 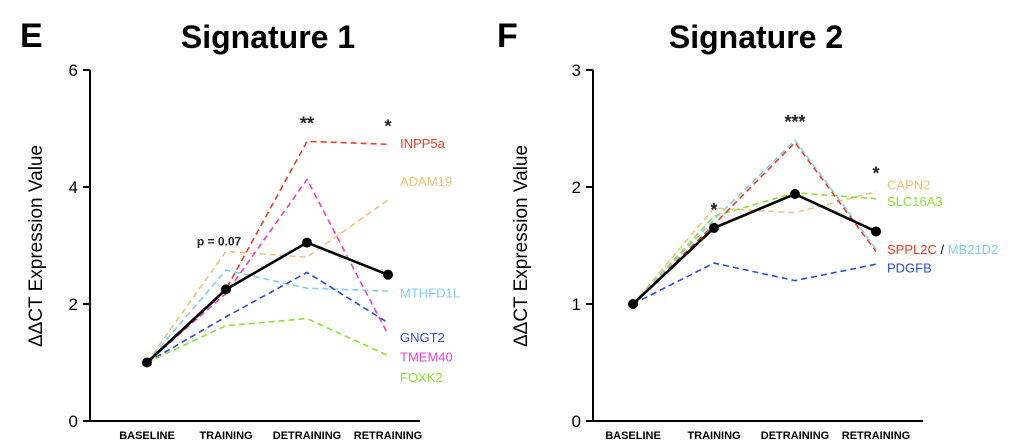 I want to click on series-line-capn2, so click(x=754, y=247).